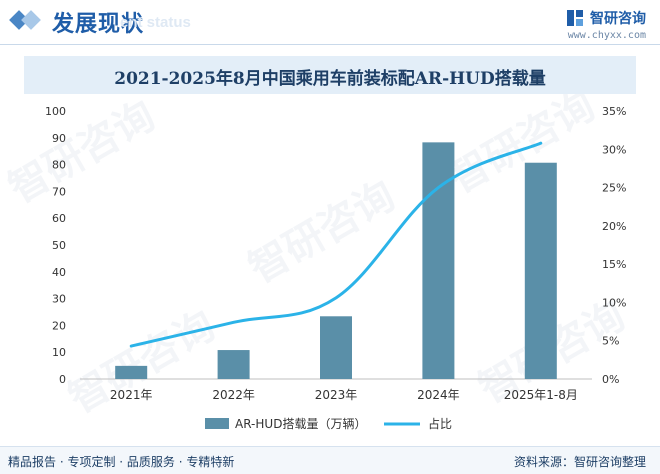 The height and width of the screenshot is (474, 660). Describe the element at coordinates (330, 79) in the screenshot. I see `chart-title: 2021-2025年8月中国乘用车前装标配AR-HUD搭载量` at that location.